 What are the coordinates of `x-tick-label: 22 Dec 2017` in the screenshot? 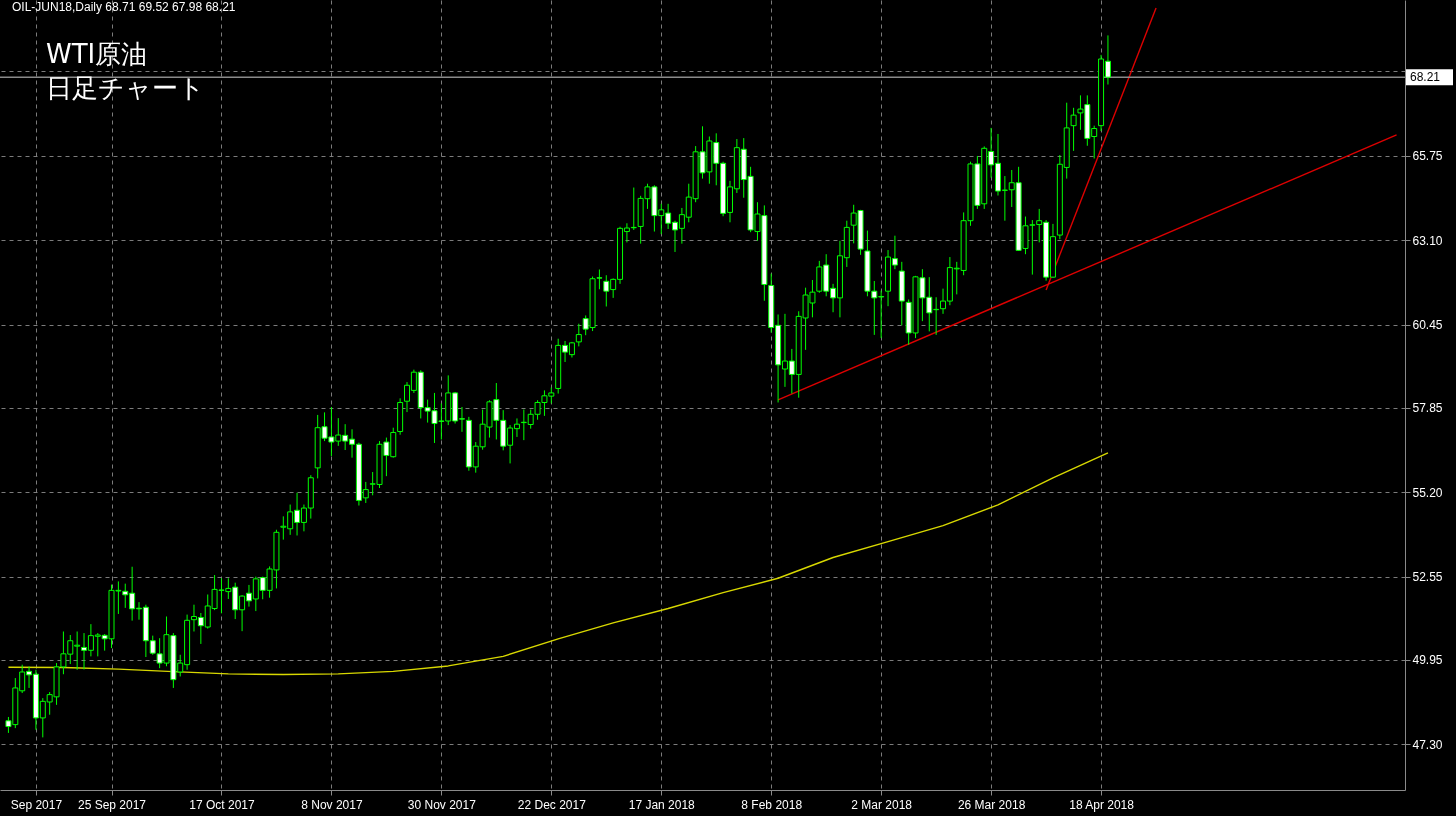 It's located at (552, 804).